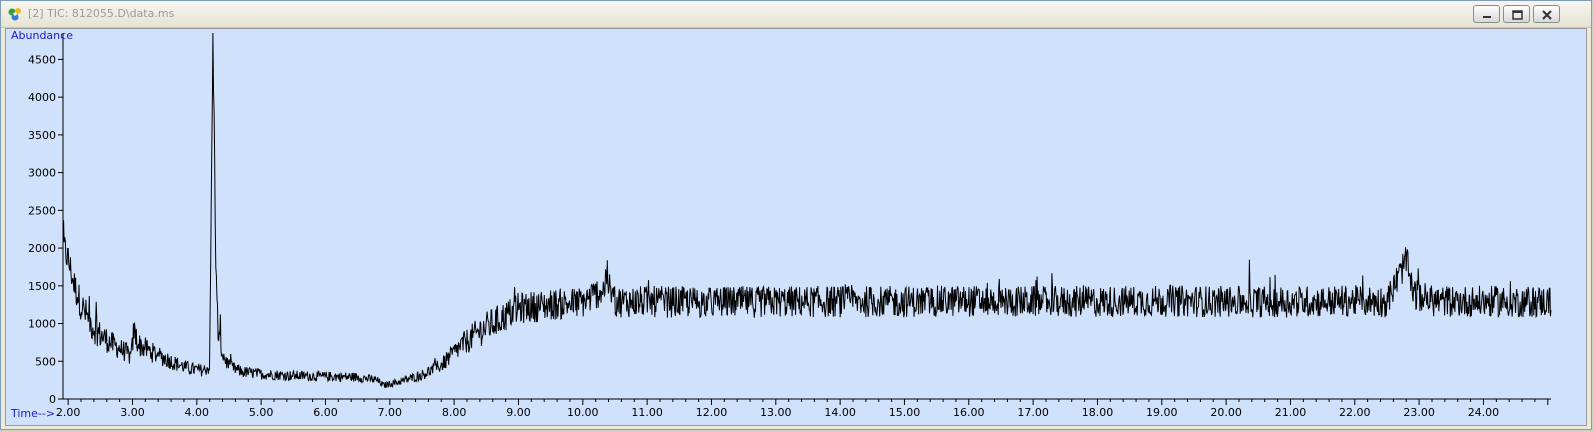 The image size is (1594, 432). What do you see at coordinates (68, 412) in the screenshot?
I see `x-tick-label: 2.00` at bounding box center [68, 412].